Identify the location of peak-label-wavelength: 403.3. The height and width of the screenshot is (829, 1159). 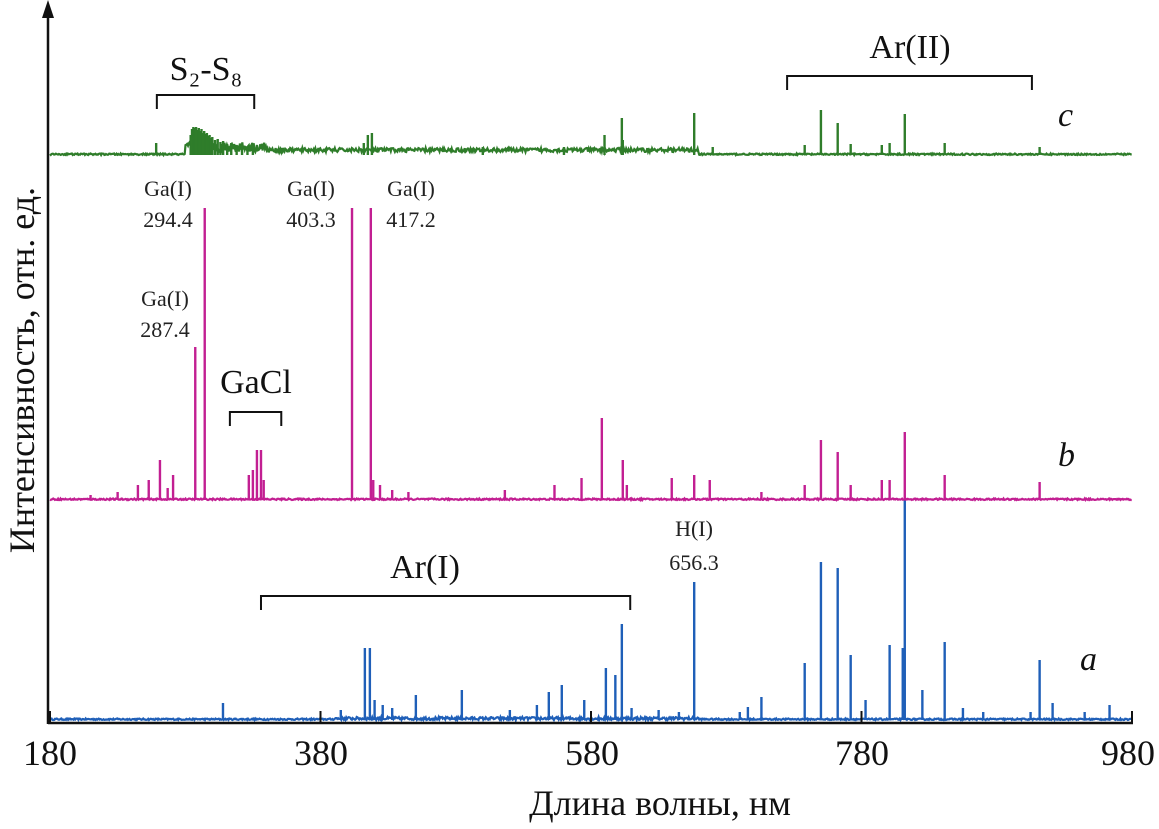
(311, 219).